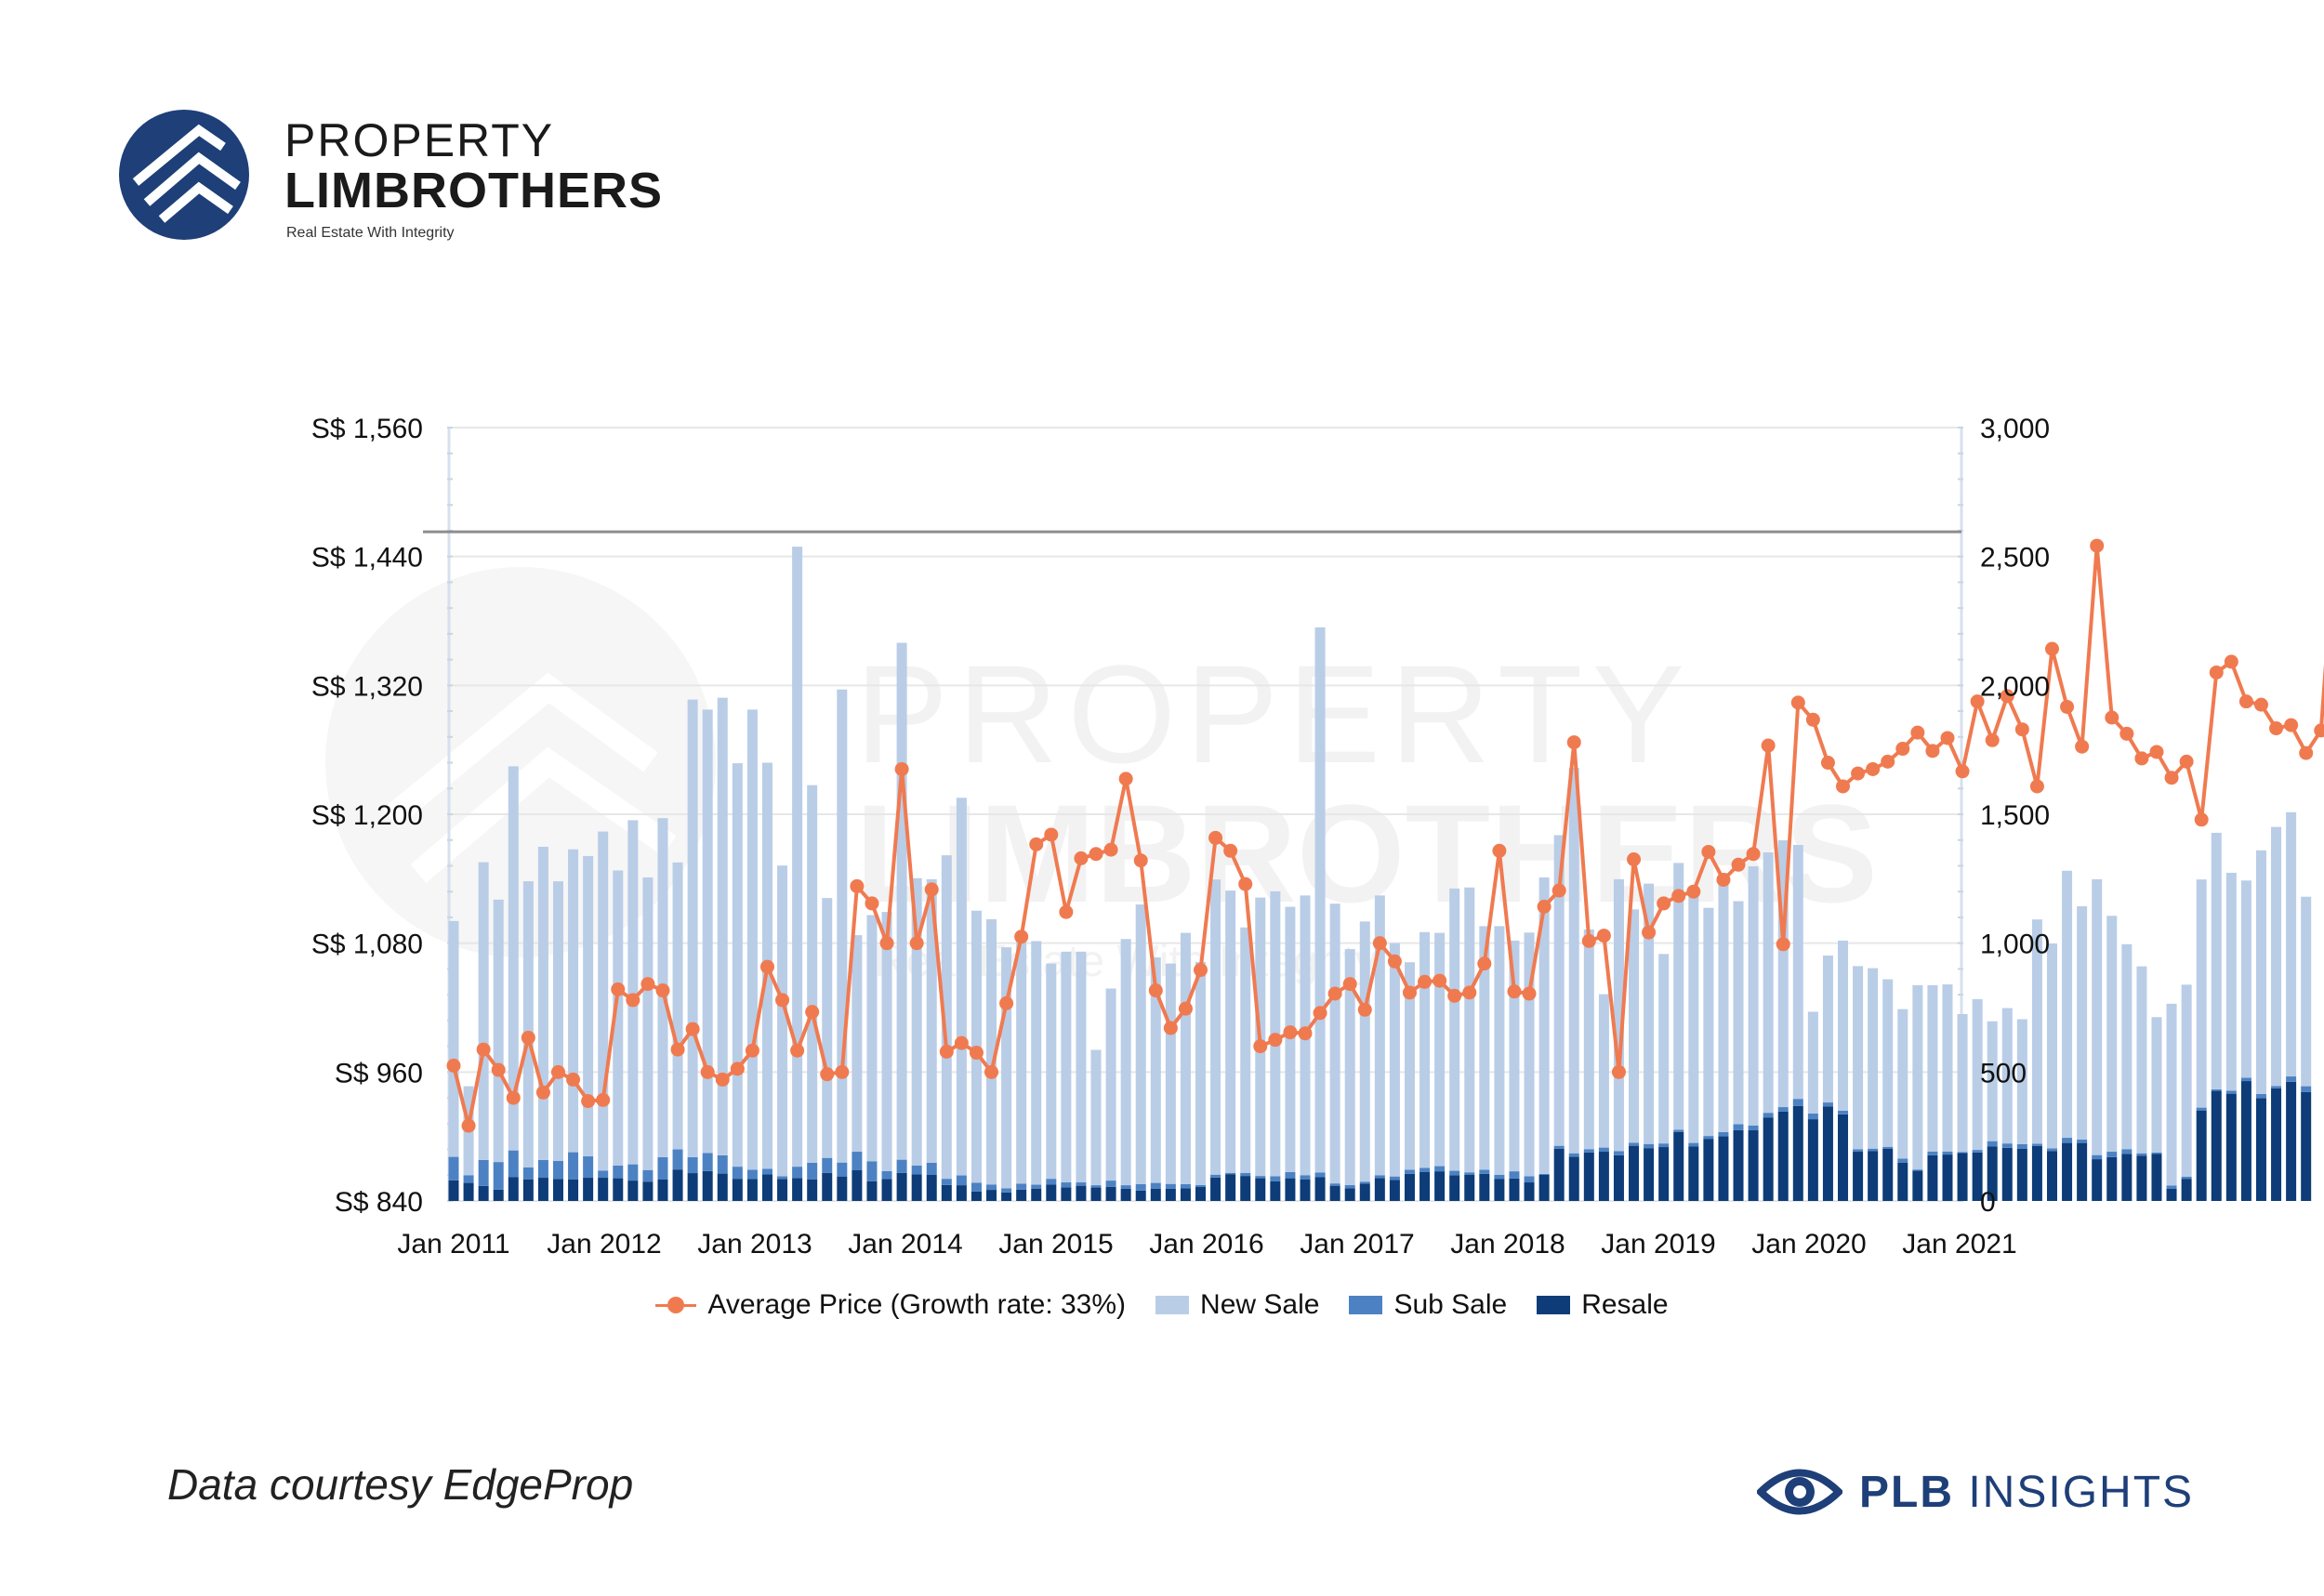 The image size is (2324, 1596). Describe the element at coordinates (2015, 945) in the screenshot. I see `right-axis-tick-label: 1,000` at that location.